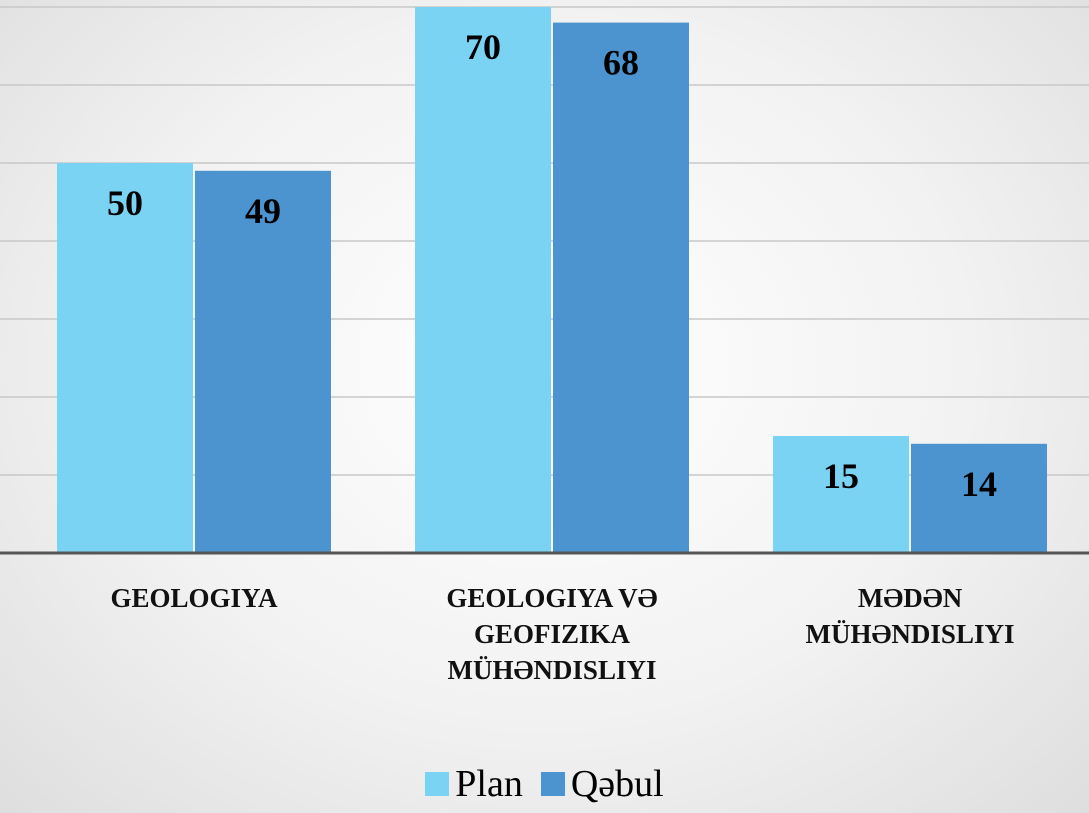 This screenshot has height=813, width=1089. I want to click on data-label: 68, so click(621, 63).